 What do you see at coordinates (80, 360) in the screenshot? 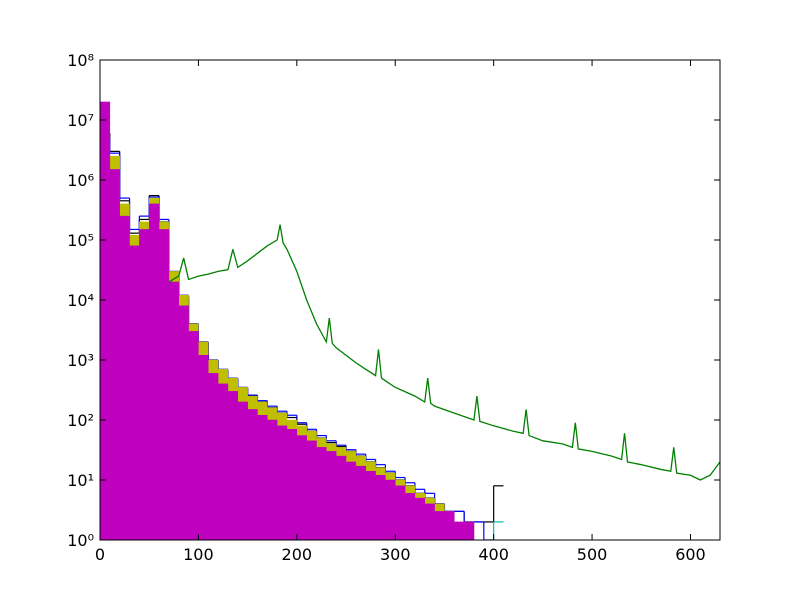
I see `y-tick-label: 10³` at bounding box center [80, 360].